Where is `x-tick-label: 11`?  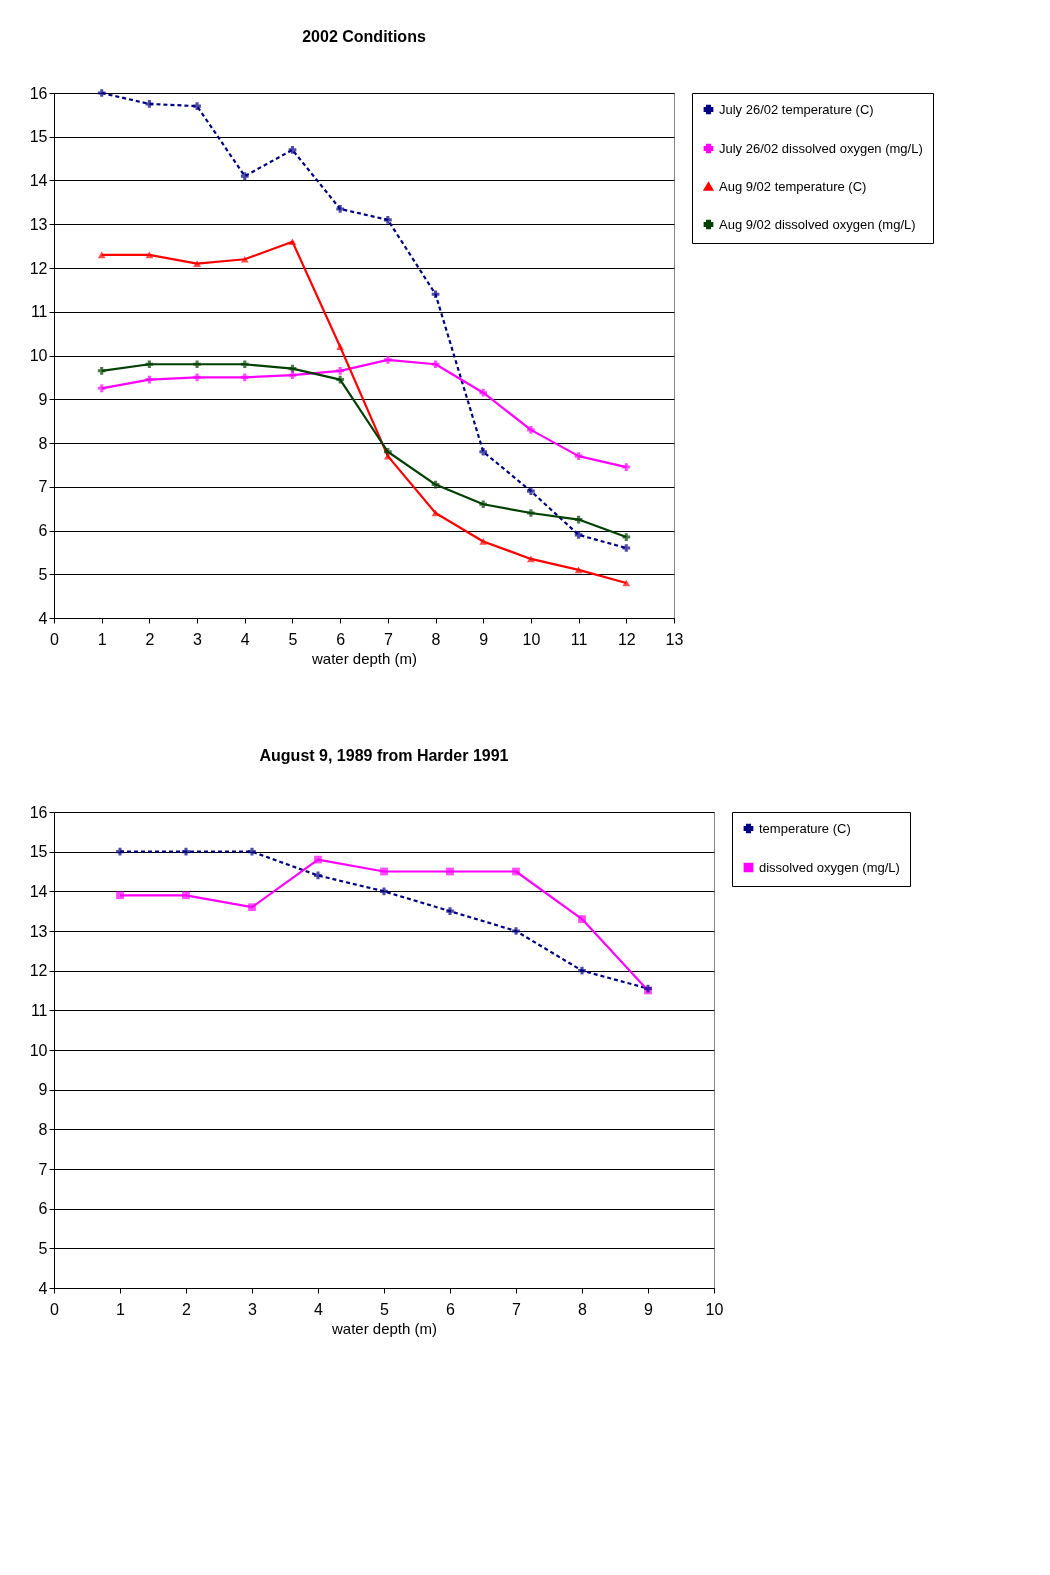
x-tick-label: 11 is located at coordinates (579, 639).